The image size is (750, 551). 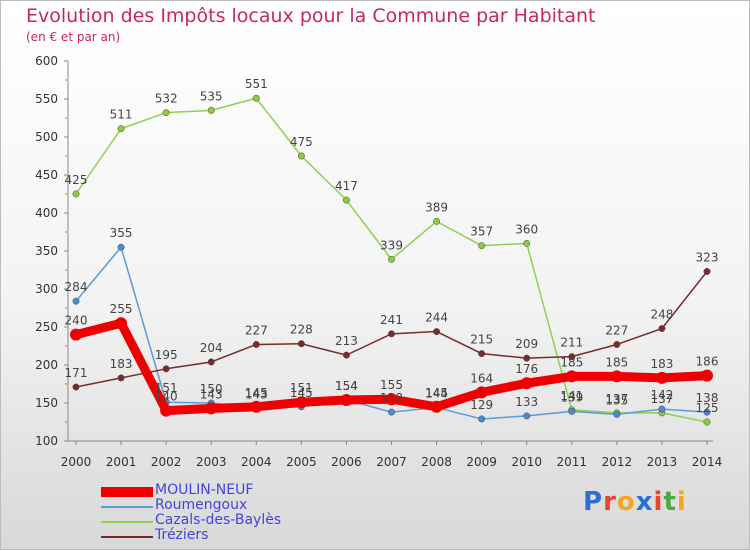 I want to click on data-label-treziers: 241, so click(x=391, y=320).